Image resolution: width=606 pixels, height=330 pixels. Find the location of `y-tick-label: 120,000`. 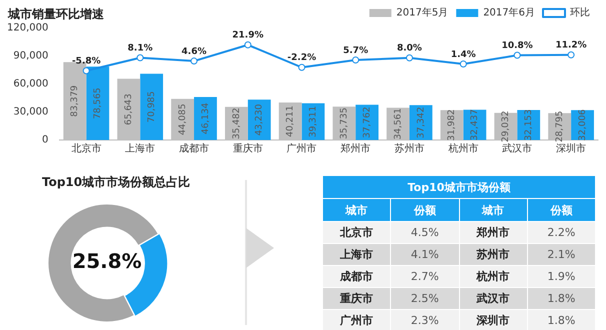

y-tick-label: 120,000 is located at coordinates (27, 28).